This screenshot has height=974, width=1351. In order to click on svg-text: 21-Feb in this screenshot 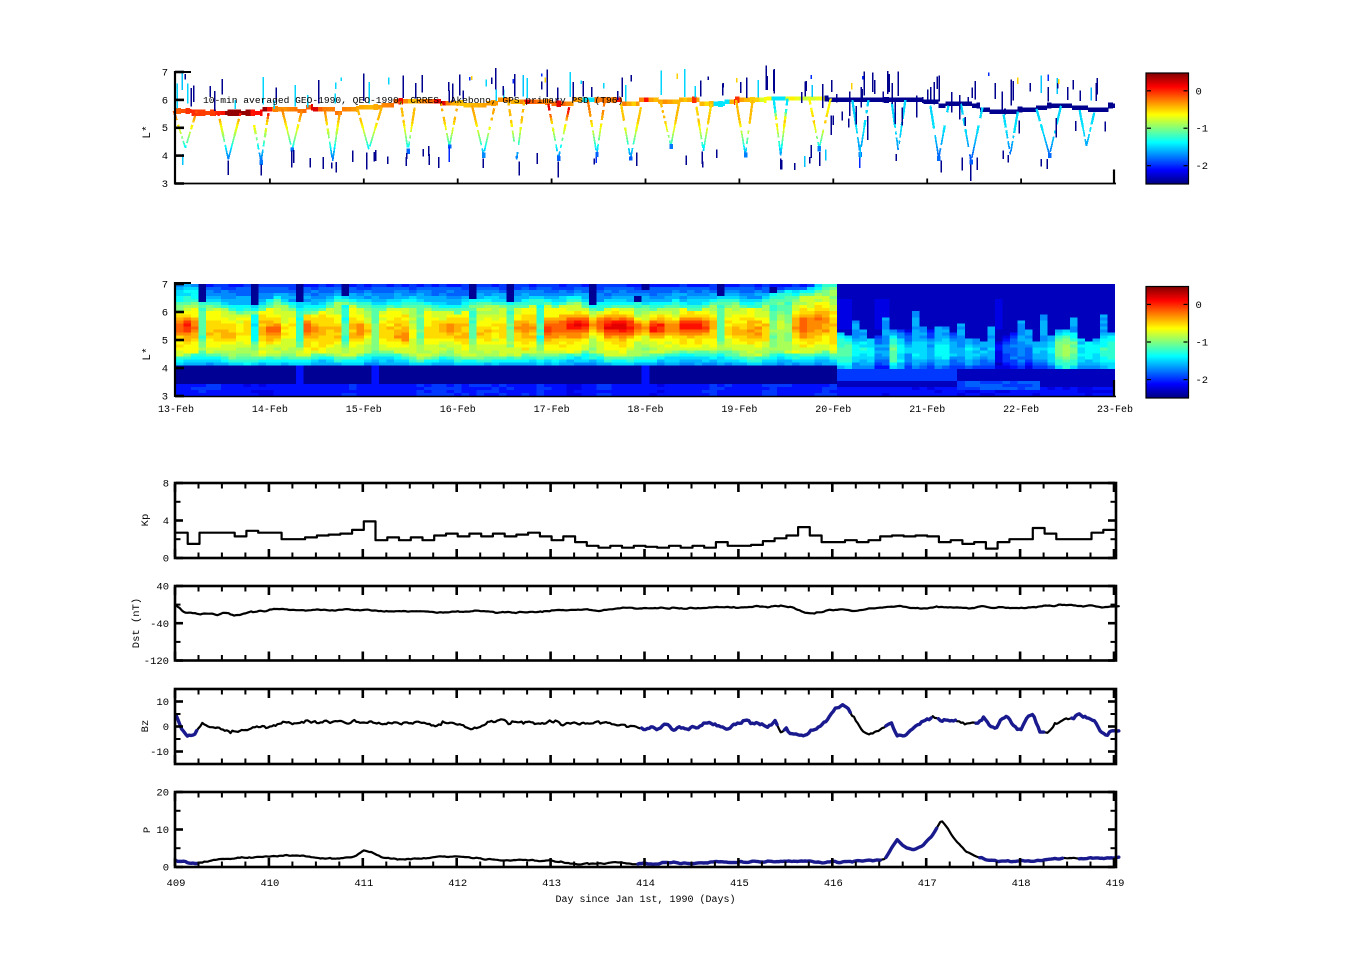, I will do `click(927, 410)`.